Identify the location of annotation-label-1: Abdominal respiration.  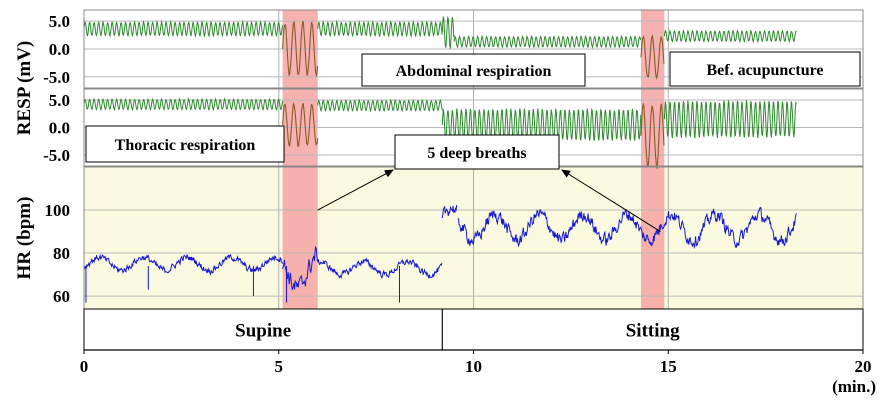
(474, 71).